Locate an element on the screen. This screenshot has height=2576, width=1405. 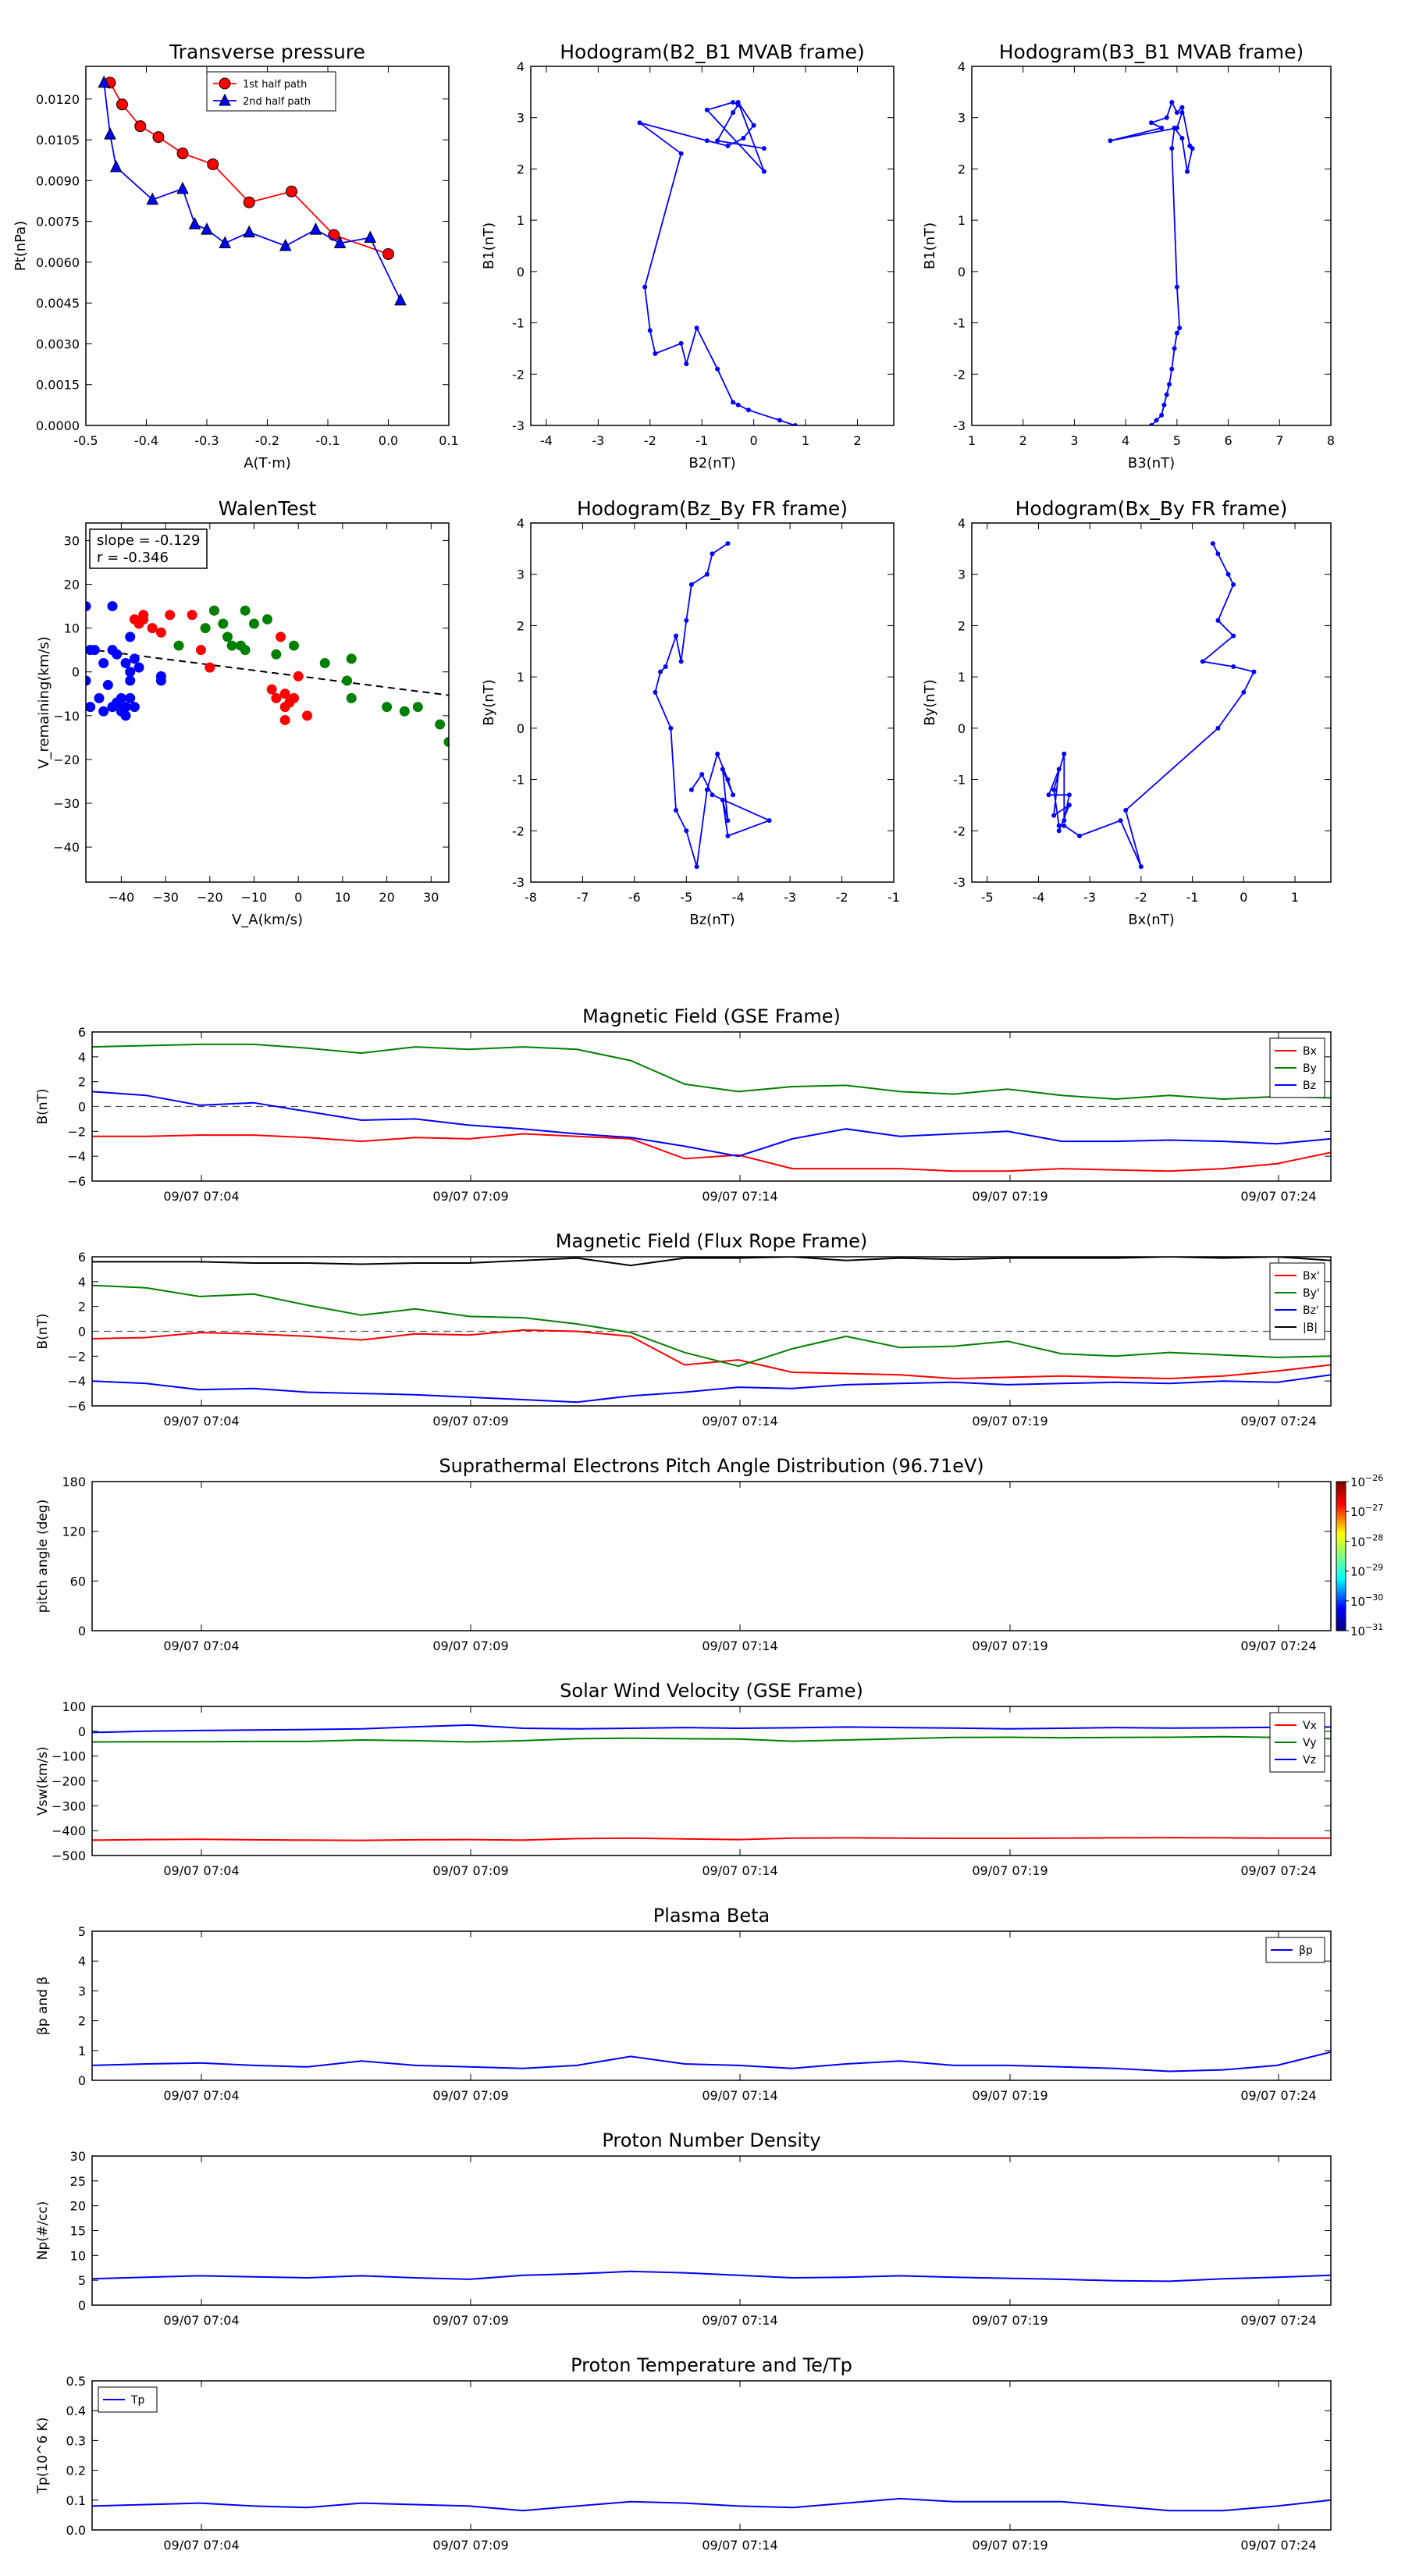
x-tick-label: 0 is located at coordinates (298, 898).